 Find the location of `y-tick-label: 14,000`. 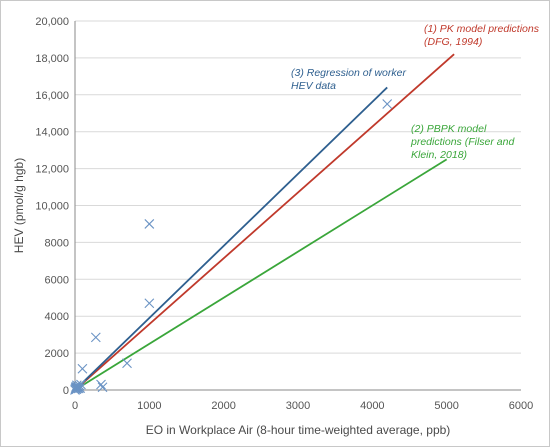

y-tick-label: 14,000 is located at coordinates (52, 133).